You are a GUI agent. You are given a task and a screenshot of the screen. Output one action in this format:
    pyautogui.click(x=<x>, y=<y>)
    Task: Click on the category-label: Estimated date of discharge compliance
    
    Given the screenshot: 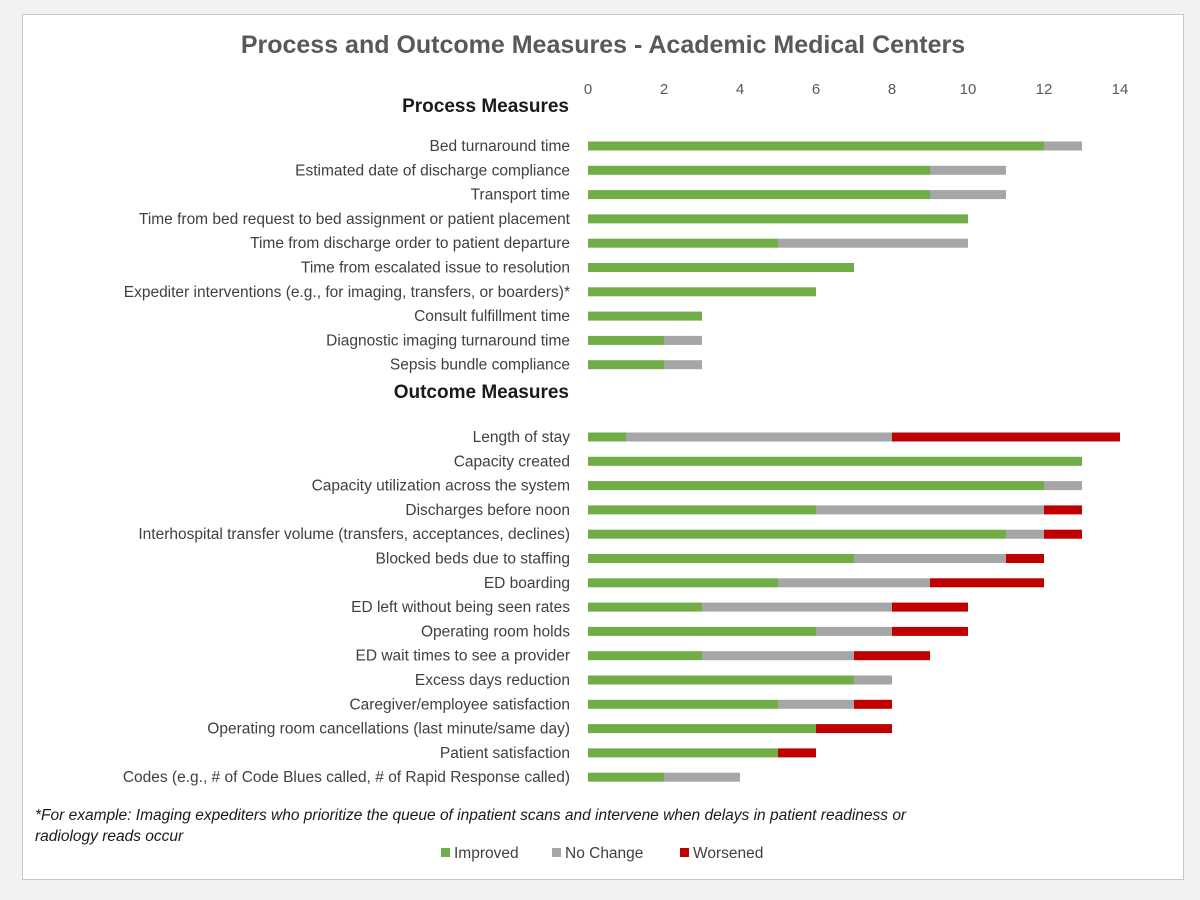 What is the action you would take?
    pyautogui.click(x=432, y=170)
    